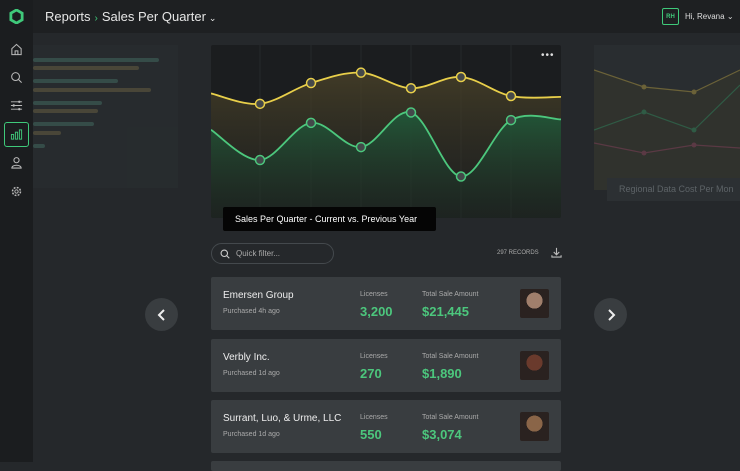 The width and height of the screenshot is (740, 471). I want to click on sidebar, so click(16, 231).